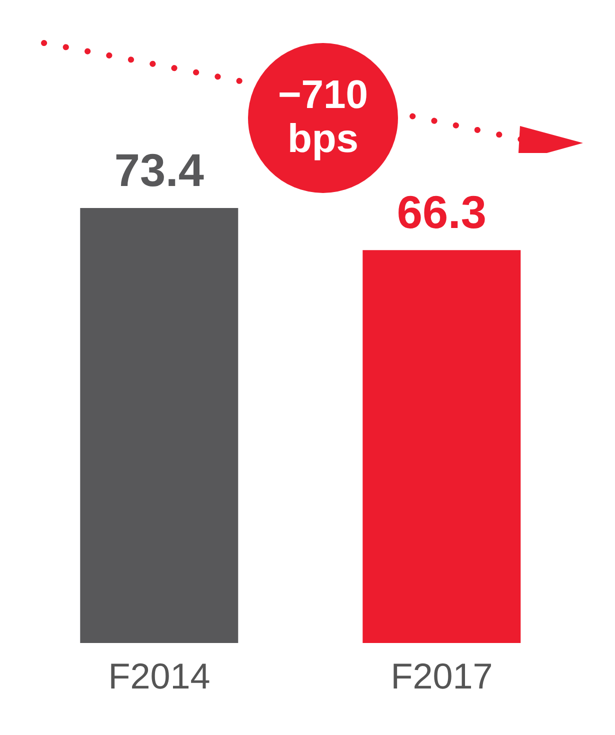  Describe the element at coordinates (159, 676) in the screenshot. I see `x-tick-label: F2014` at that location.